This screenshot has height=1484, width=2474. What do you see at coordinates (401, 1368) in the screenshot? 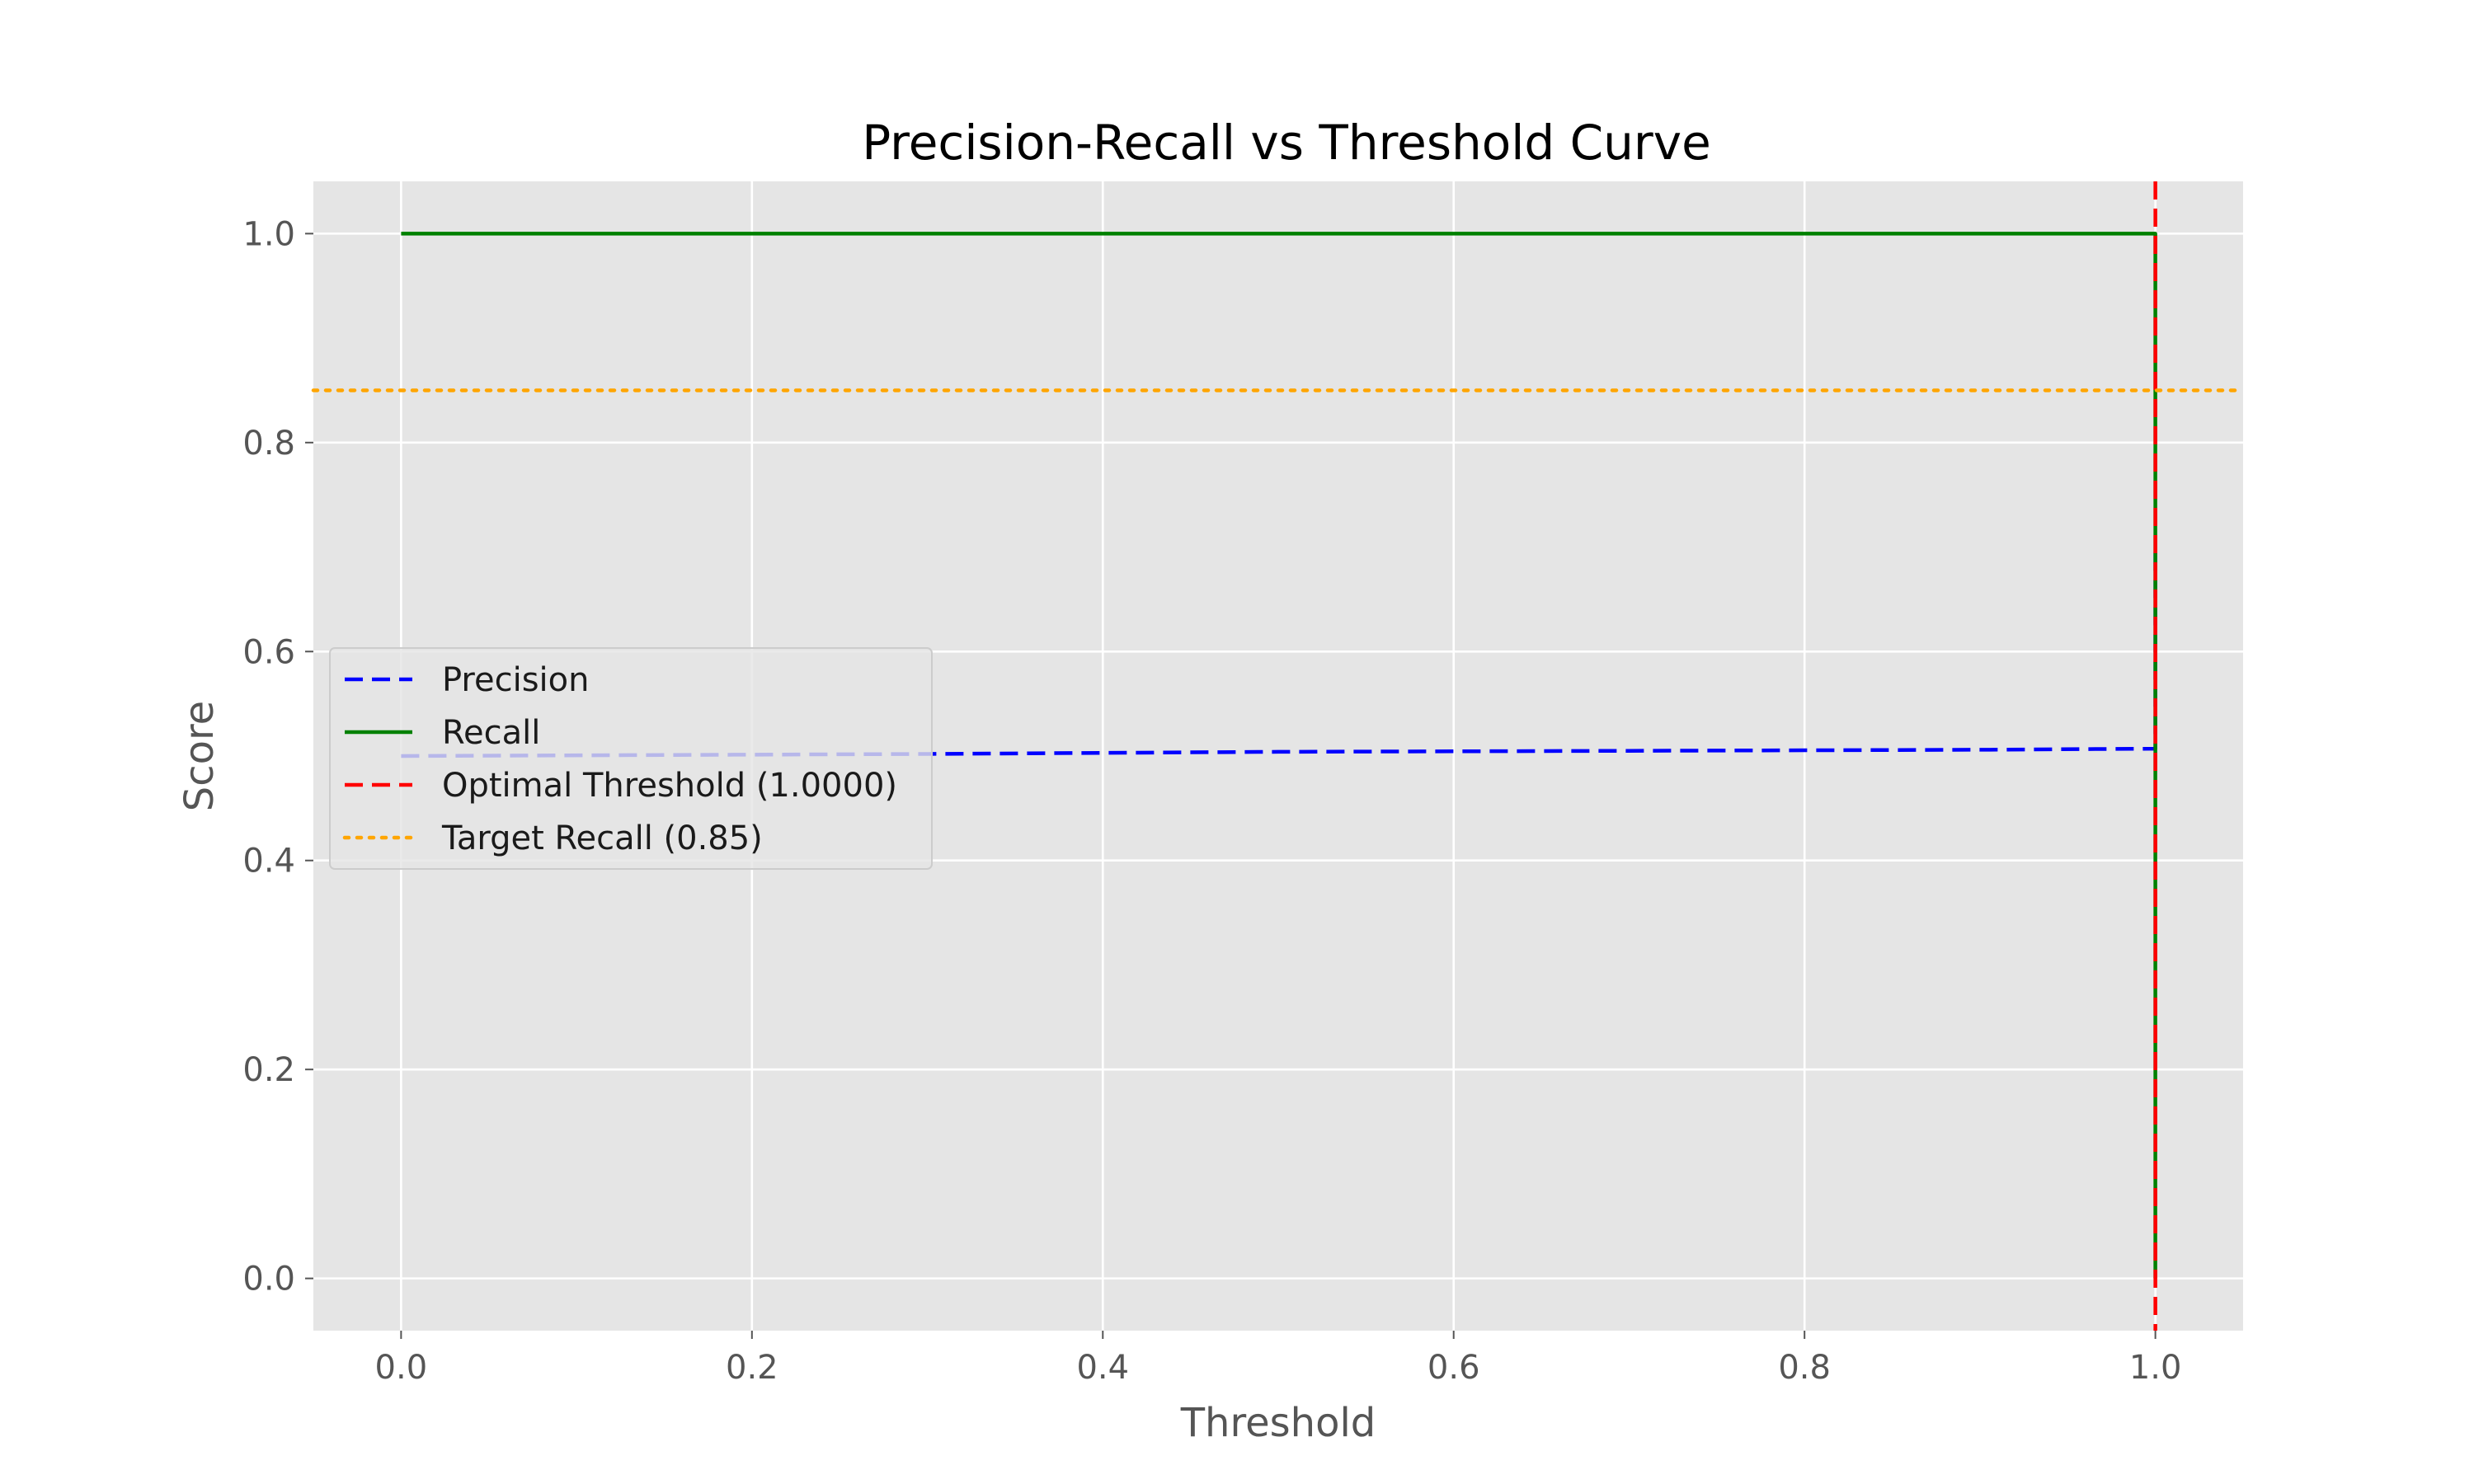
I see `x-tick-label: 0.0` at bounding box center [401, 1368].